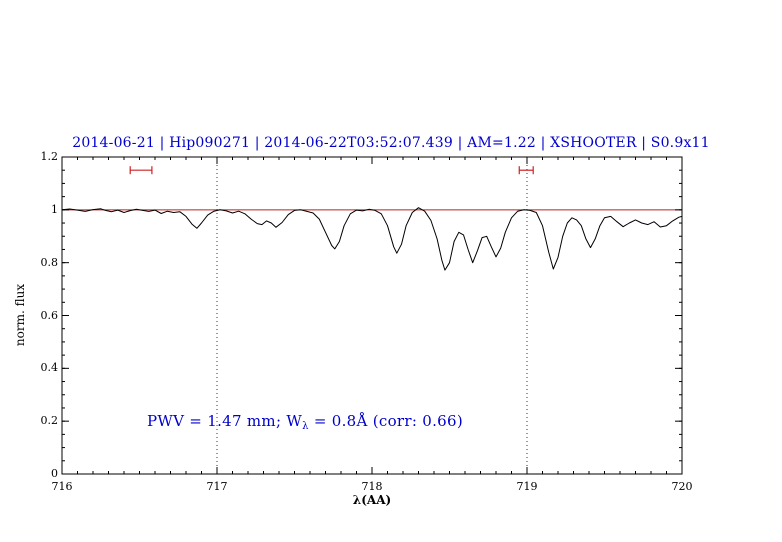 The image size is (782, 542). What do you see at coordinates (305, 426) in the screenshot?
I see `pwv-annotation-subscript: λ` at bounding box center [305, 426].